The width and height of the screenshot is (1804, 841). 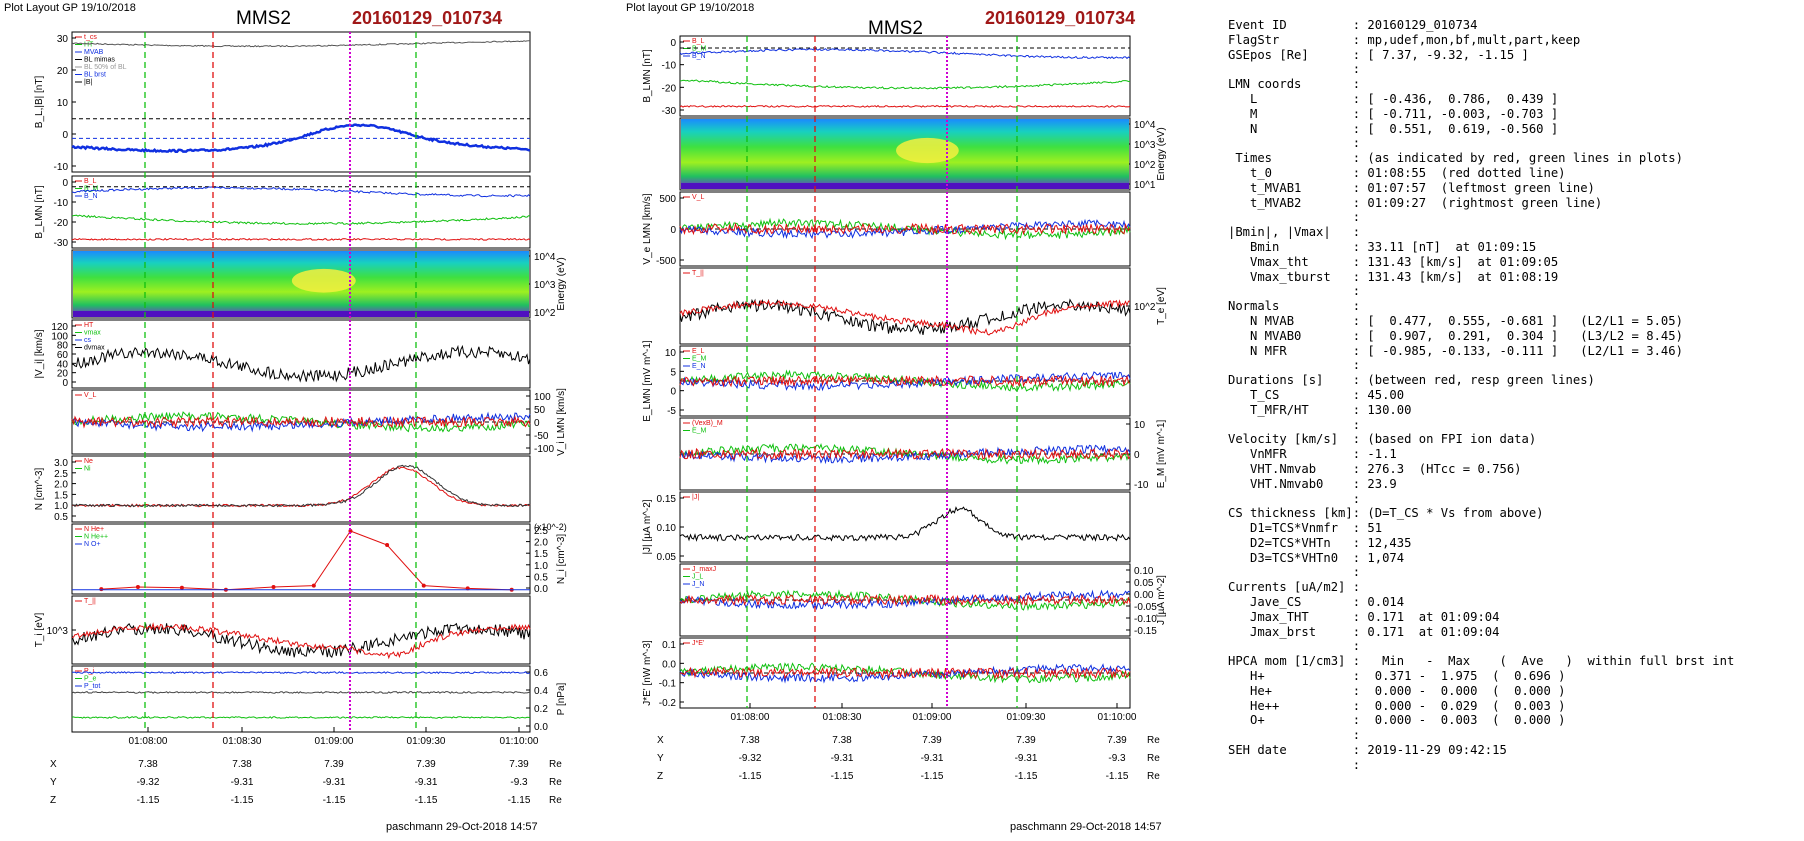 What do you see at coordinates (61, 474) in the screenshot?
I see `y-tick-label: 2.5` at bounding box center [61, 474].